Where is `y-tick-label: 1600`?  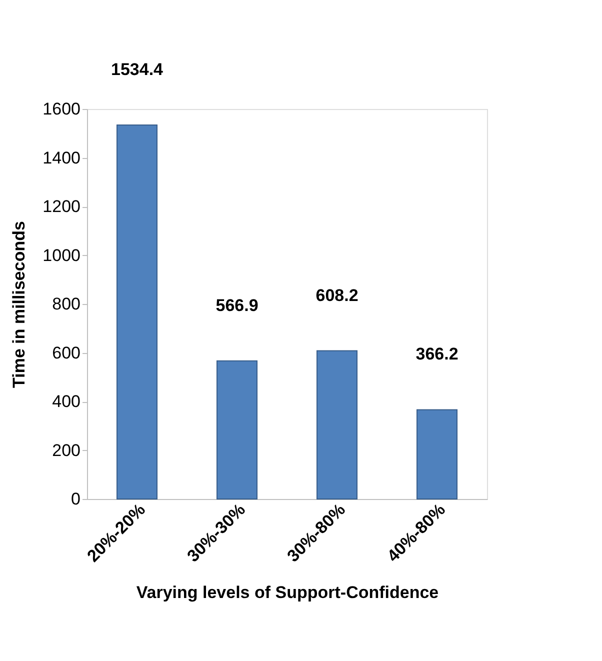
y-tick-label: 1600 is located at coordinates (61, 109).